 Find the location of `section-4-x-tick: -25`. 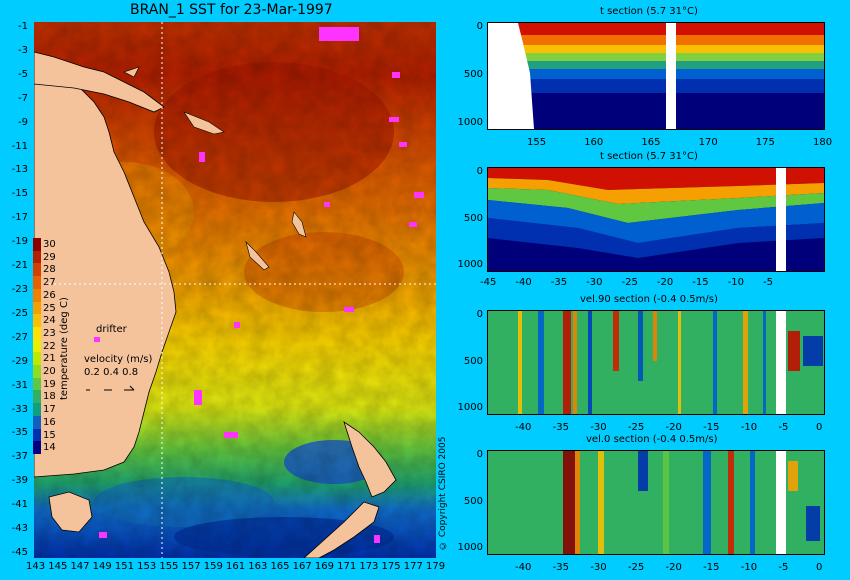

section-4-x-tick: -25 is located at coordinates (636, 567).